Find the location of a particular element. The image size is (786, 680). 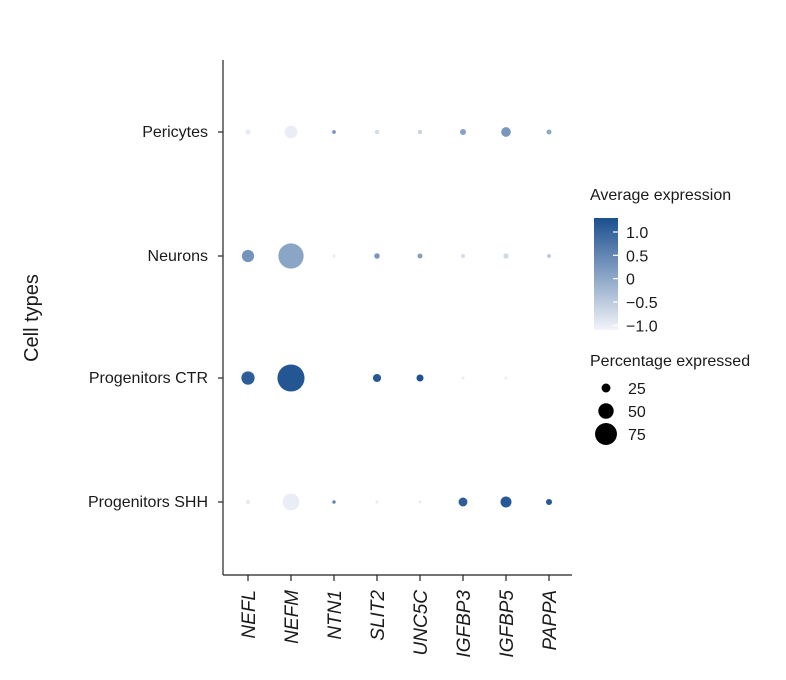

color-legend-tick-label: −0.5 is located at coordinates (642, 303).